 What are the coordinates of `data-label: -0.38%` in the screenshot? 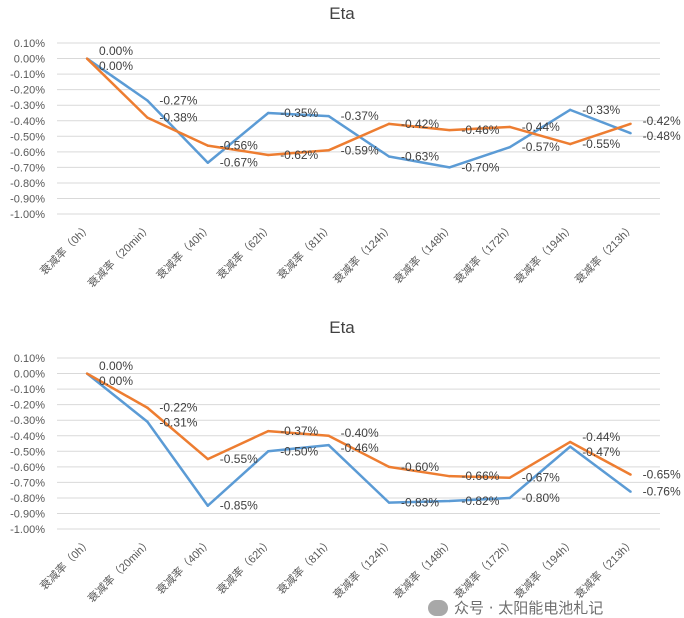 It's located at (178, 118).